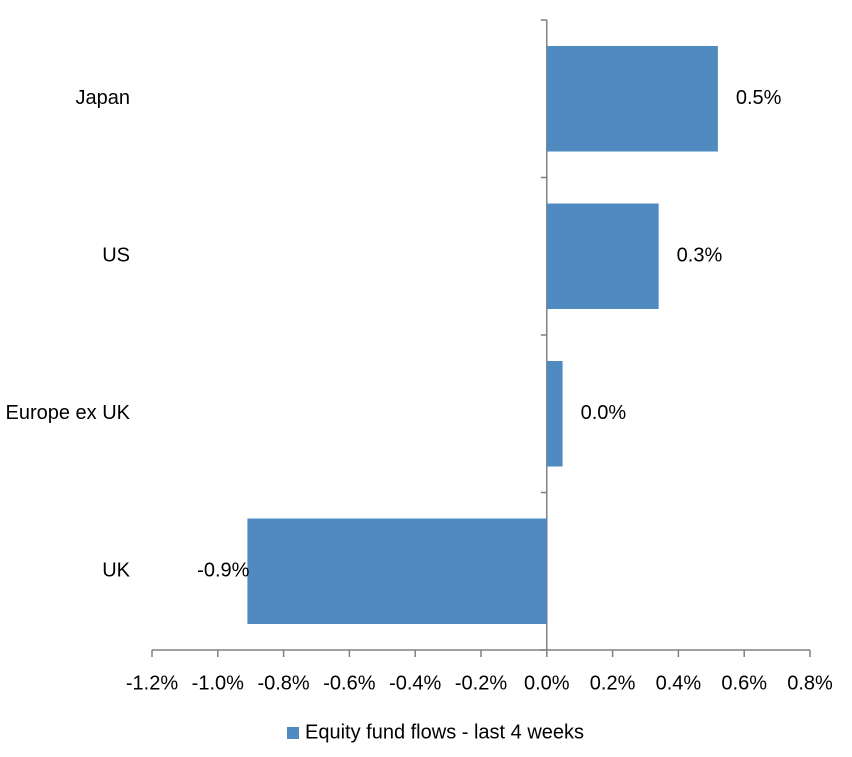 This screenshot has width=852, height=757. I want to click on data-label: -0.9%, so click(223, 571).